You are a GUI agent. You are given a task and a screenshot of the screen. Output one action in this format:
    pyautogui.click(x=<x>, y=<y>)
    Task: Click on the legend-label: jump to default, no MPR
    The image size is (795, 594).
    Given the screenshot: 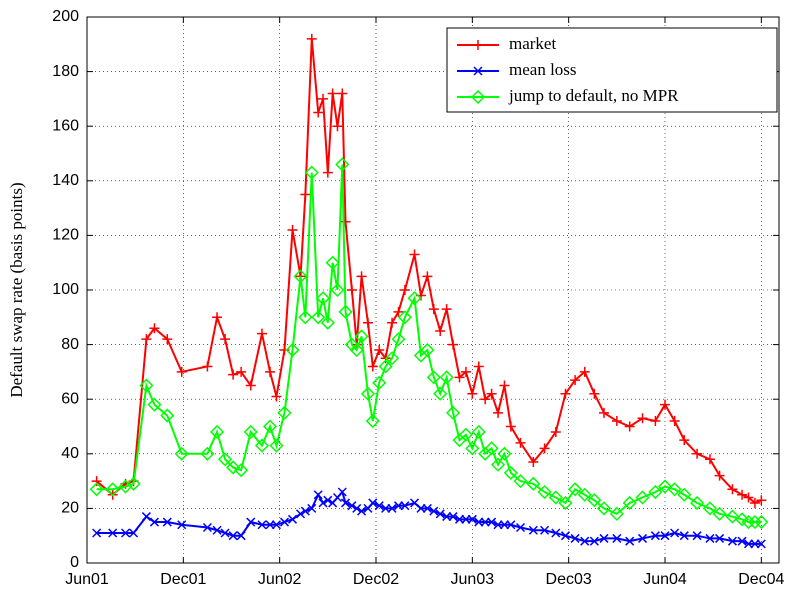 What is the action you would take?
    pyautogui.click(x=593, y=95)
    